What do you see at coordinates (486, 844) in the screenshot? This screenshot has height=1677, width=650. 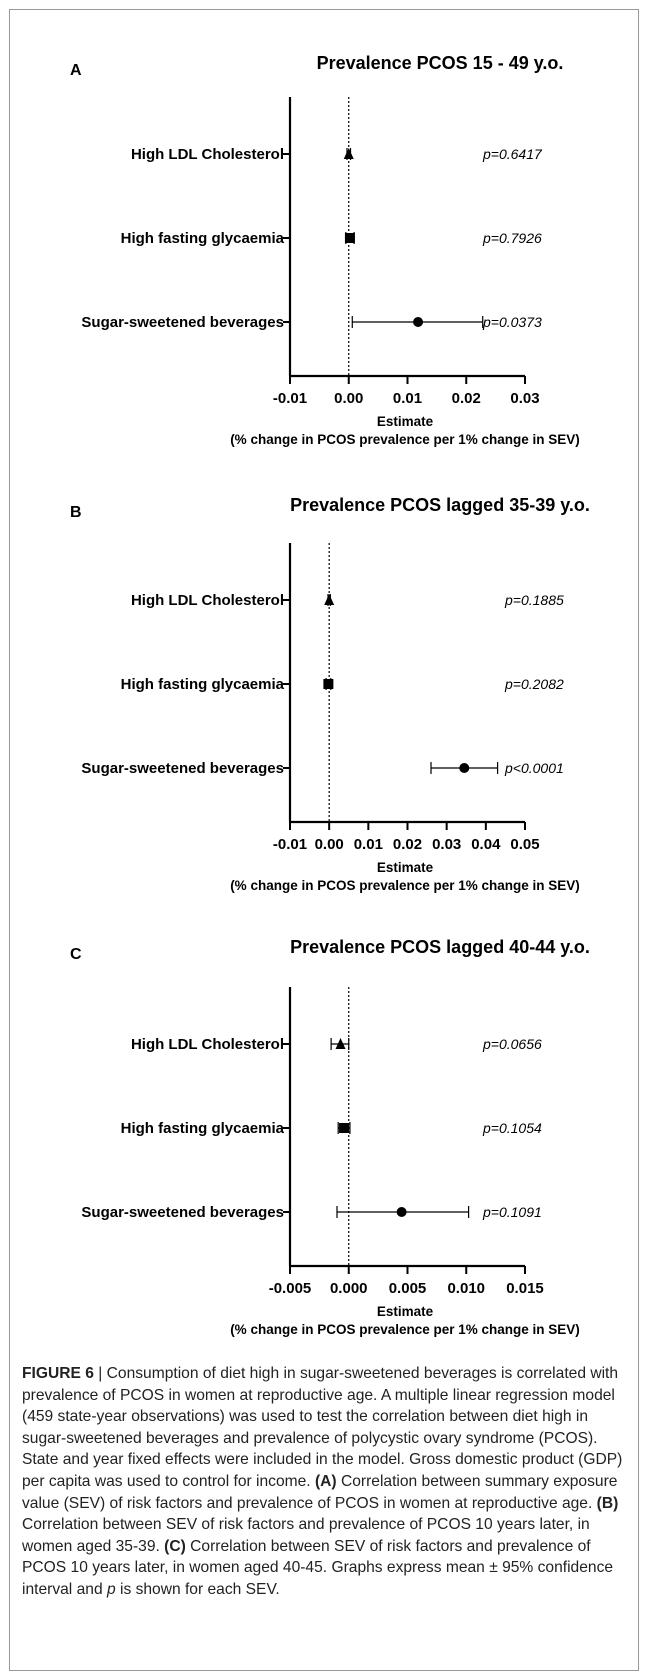 I see `panel-b-x-tick-label: 0.04` at bounding box center [486, 844].